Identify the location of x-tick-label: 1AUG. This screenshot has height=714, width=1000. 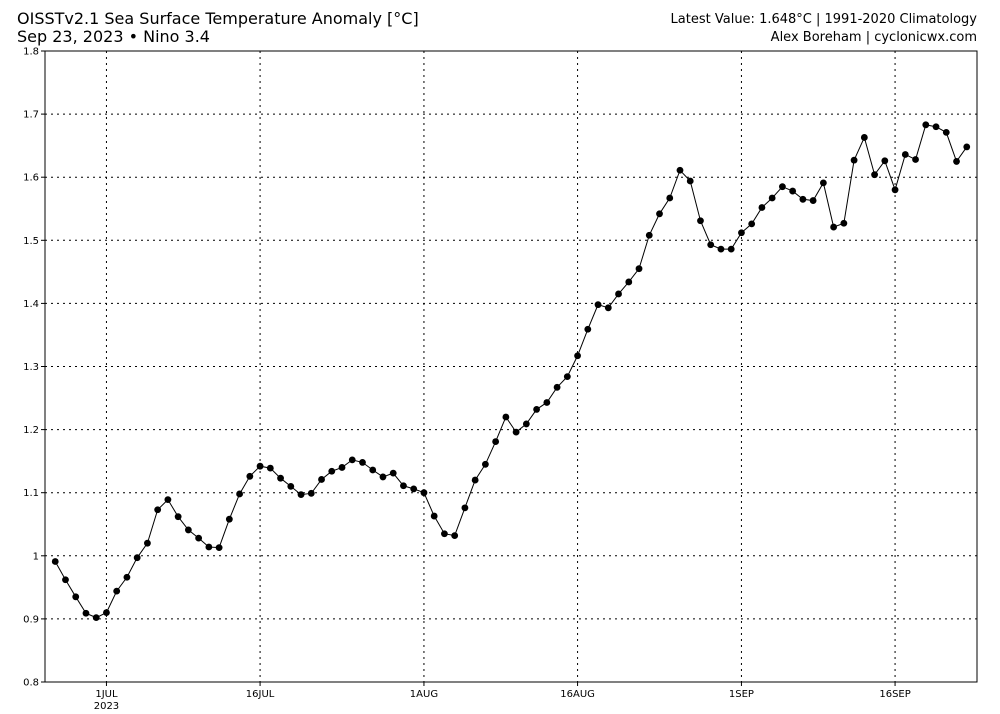
(424, 694).